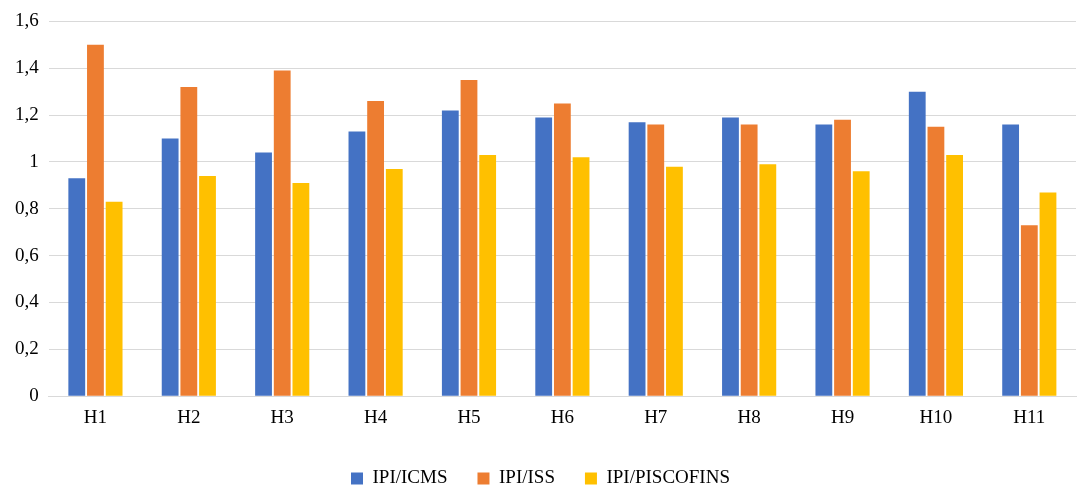 This screenshot has height=498, width=1086. Describe the element at coordinates (27, 114) in the screenshot. I see `y-tick-label: 1,2` at that location.